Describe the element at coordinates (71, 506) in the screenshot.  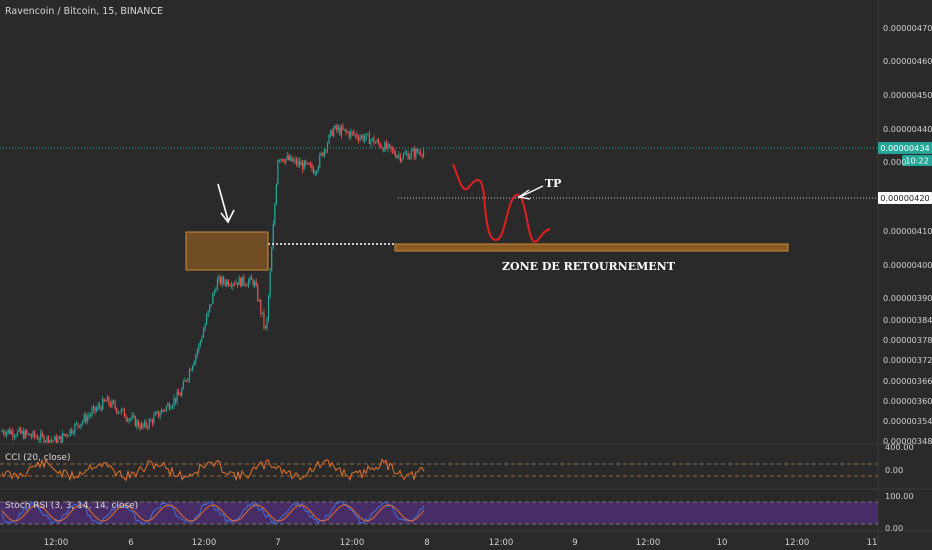
I see `stoch-rsi-label: Stoch RSI (3, 3, 14, 14, close)` at that location.